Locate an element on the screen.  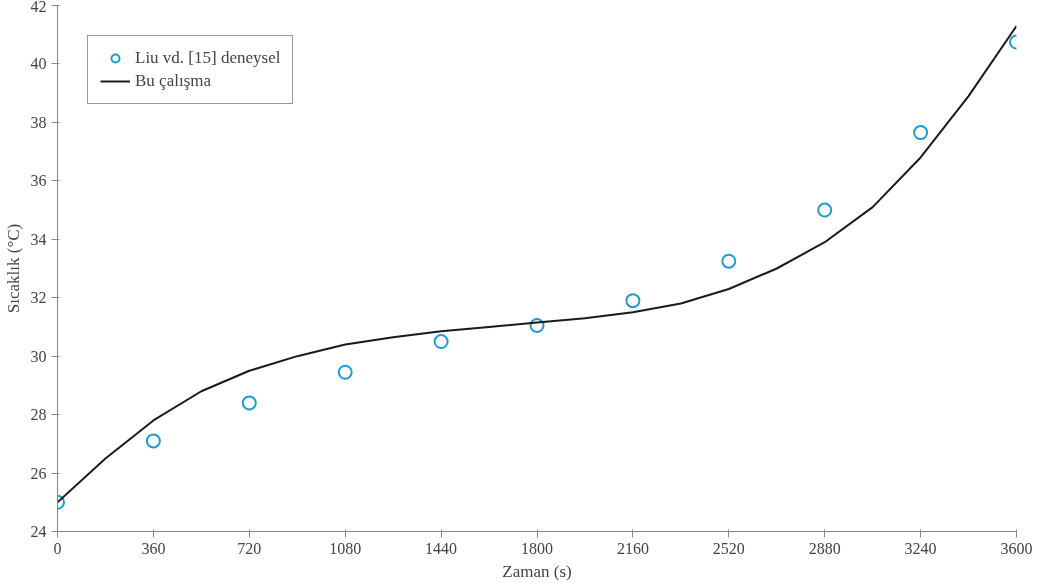
y-tick-label: 42 is located at coordinates (38, 7).